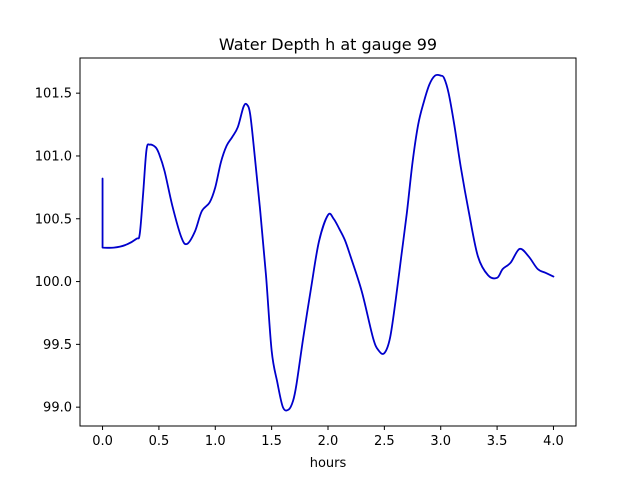 The width and height of the screenshot is (640, 480). What do you see at coordinates (53, 219) in the screenshot?
I see `y-tick-label: 100.5` at bounding box center [53, 219].